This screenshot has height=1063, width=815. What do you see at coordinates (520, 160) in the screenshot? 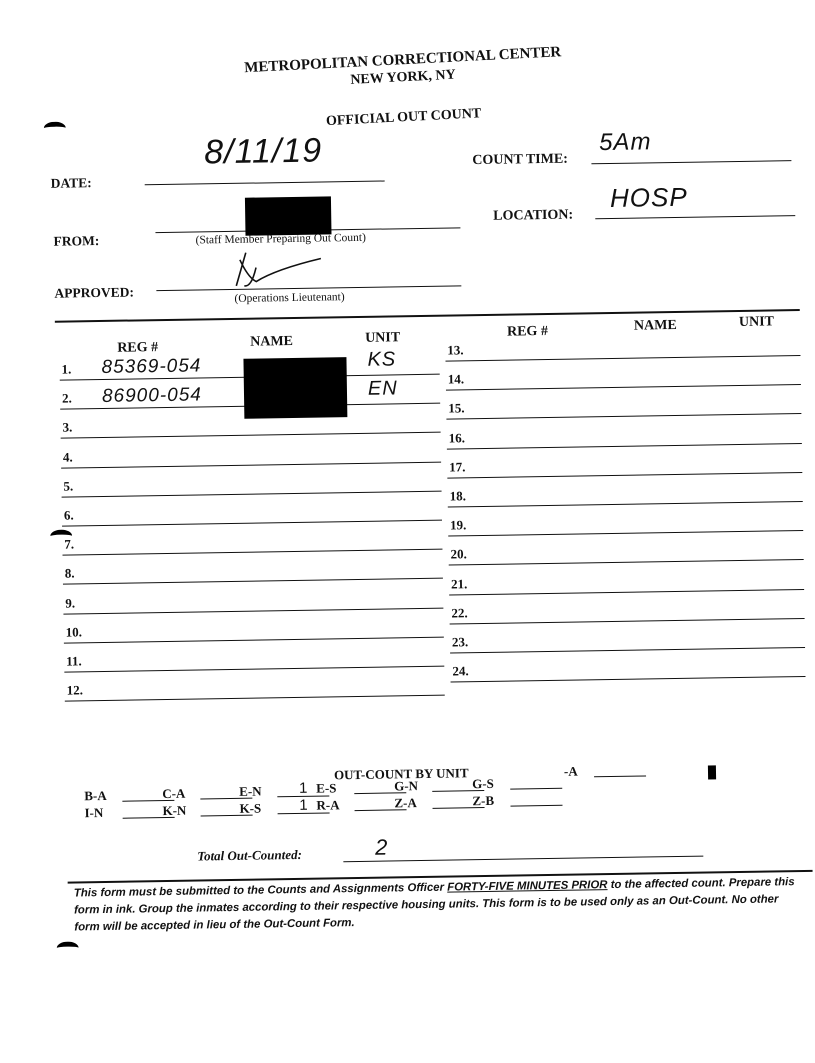
I see `count-time-label: COUNT TIME:` at bounding box center [520, 160].